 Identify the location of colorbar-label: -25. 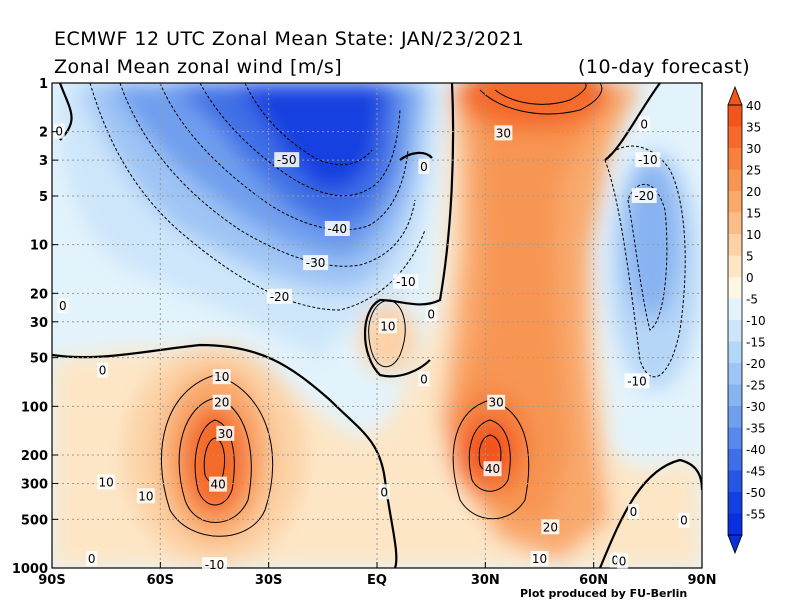
(756, 386).